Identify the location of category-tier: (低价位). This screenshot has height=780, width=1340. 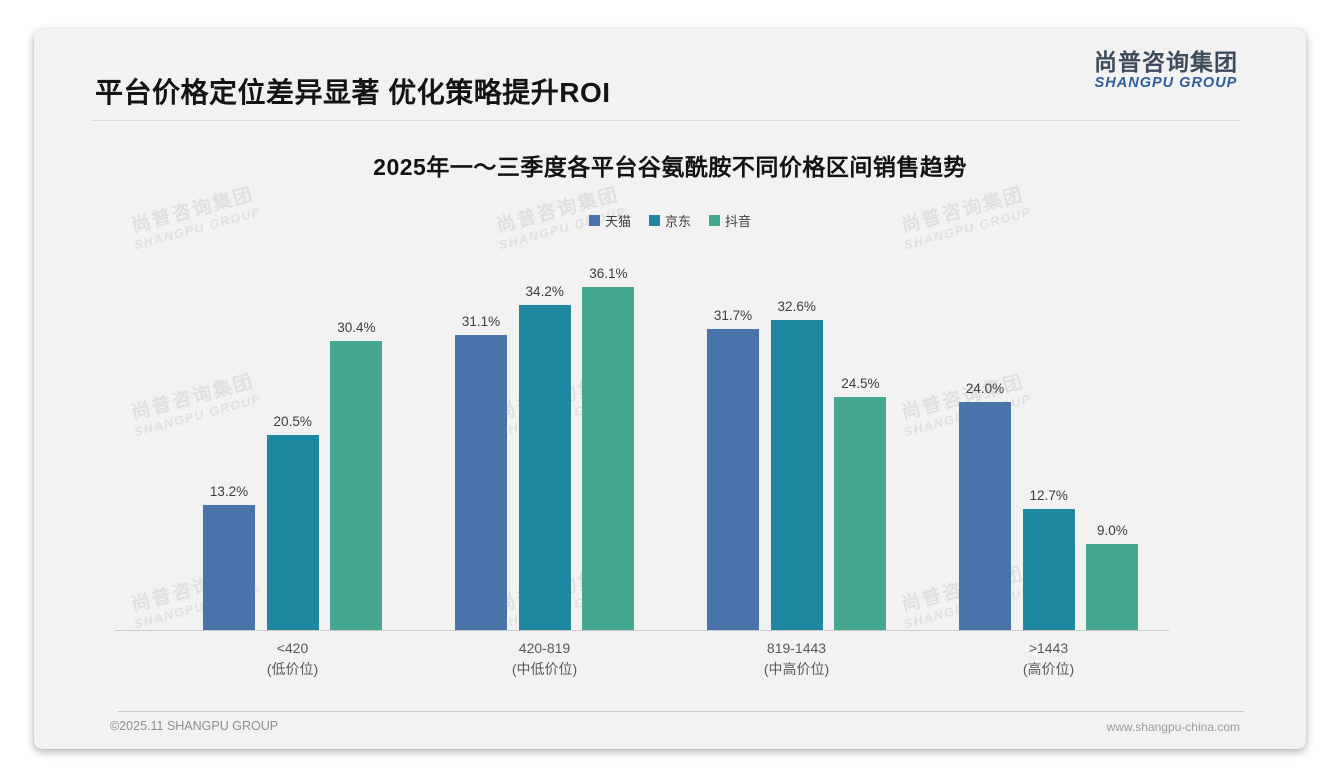
(292, 669).